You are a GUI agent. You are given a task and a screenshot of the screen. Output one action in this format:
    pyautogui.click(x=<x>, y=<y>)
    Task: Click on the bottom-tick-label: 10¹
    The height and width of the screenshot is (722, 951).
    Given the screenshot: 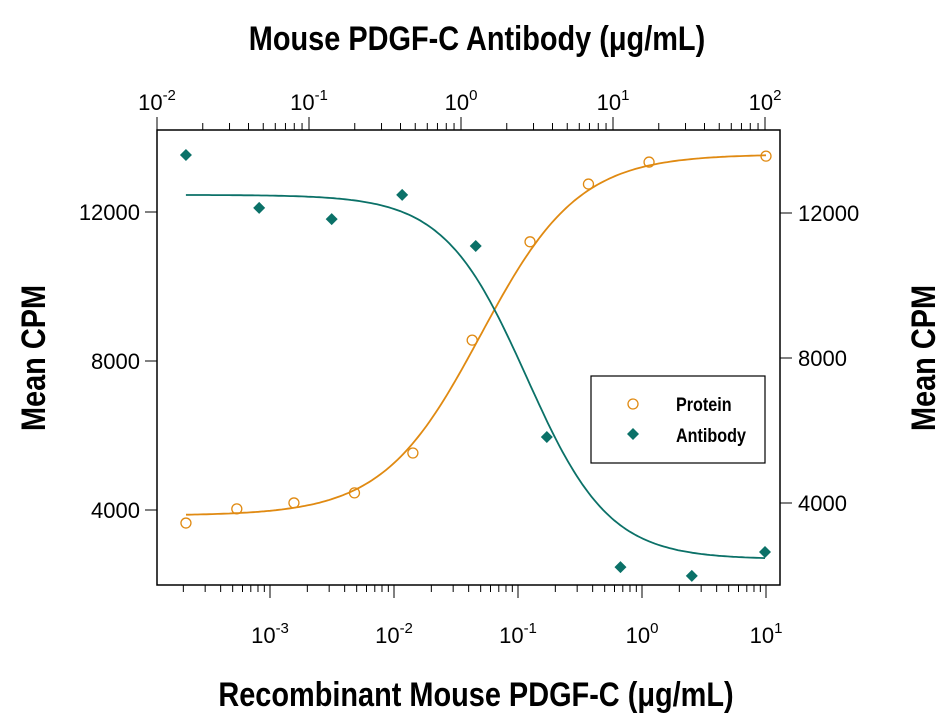 What is the action you would take?
    pyautogui.click(x=766, y=634)
    